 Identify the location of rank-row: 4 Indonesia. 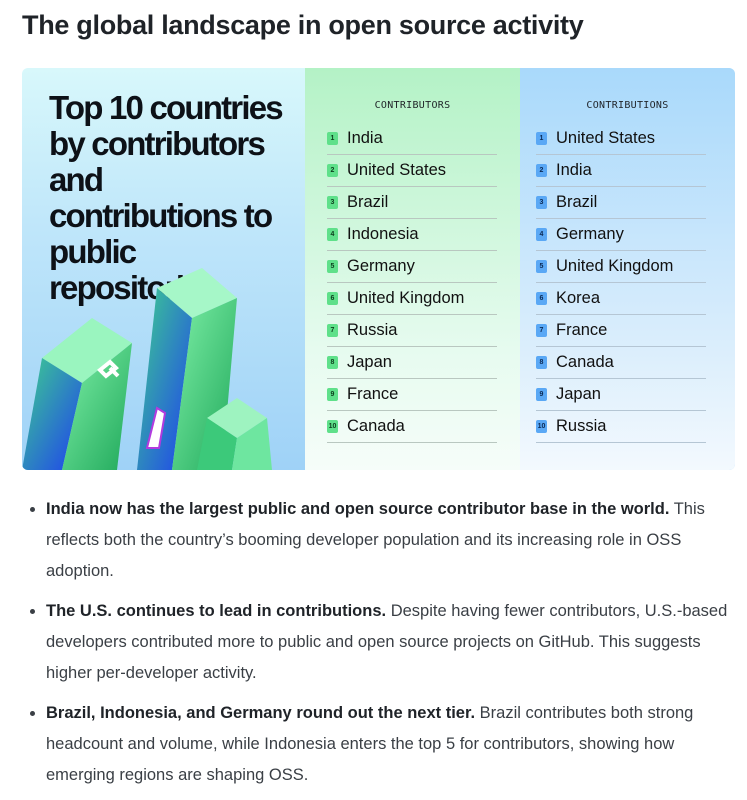
(412, 235).